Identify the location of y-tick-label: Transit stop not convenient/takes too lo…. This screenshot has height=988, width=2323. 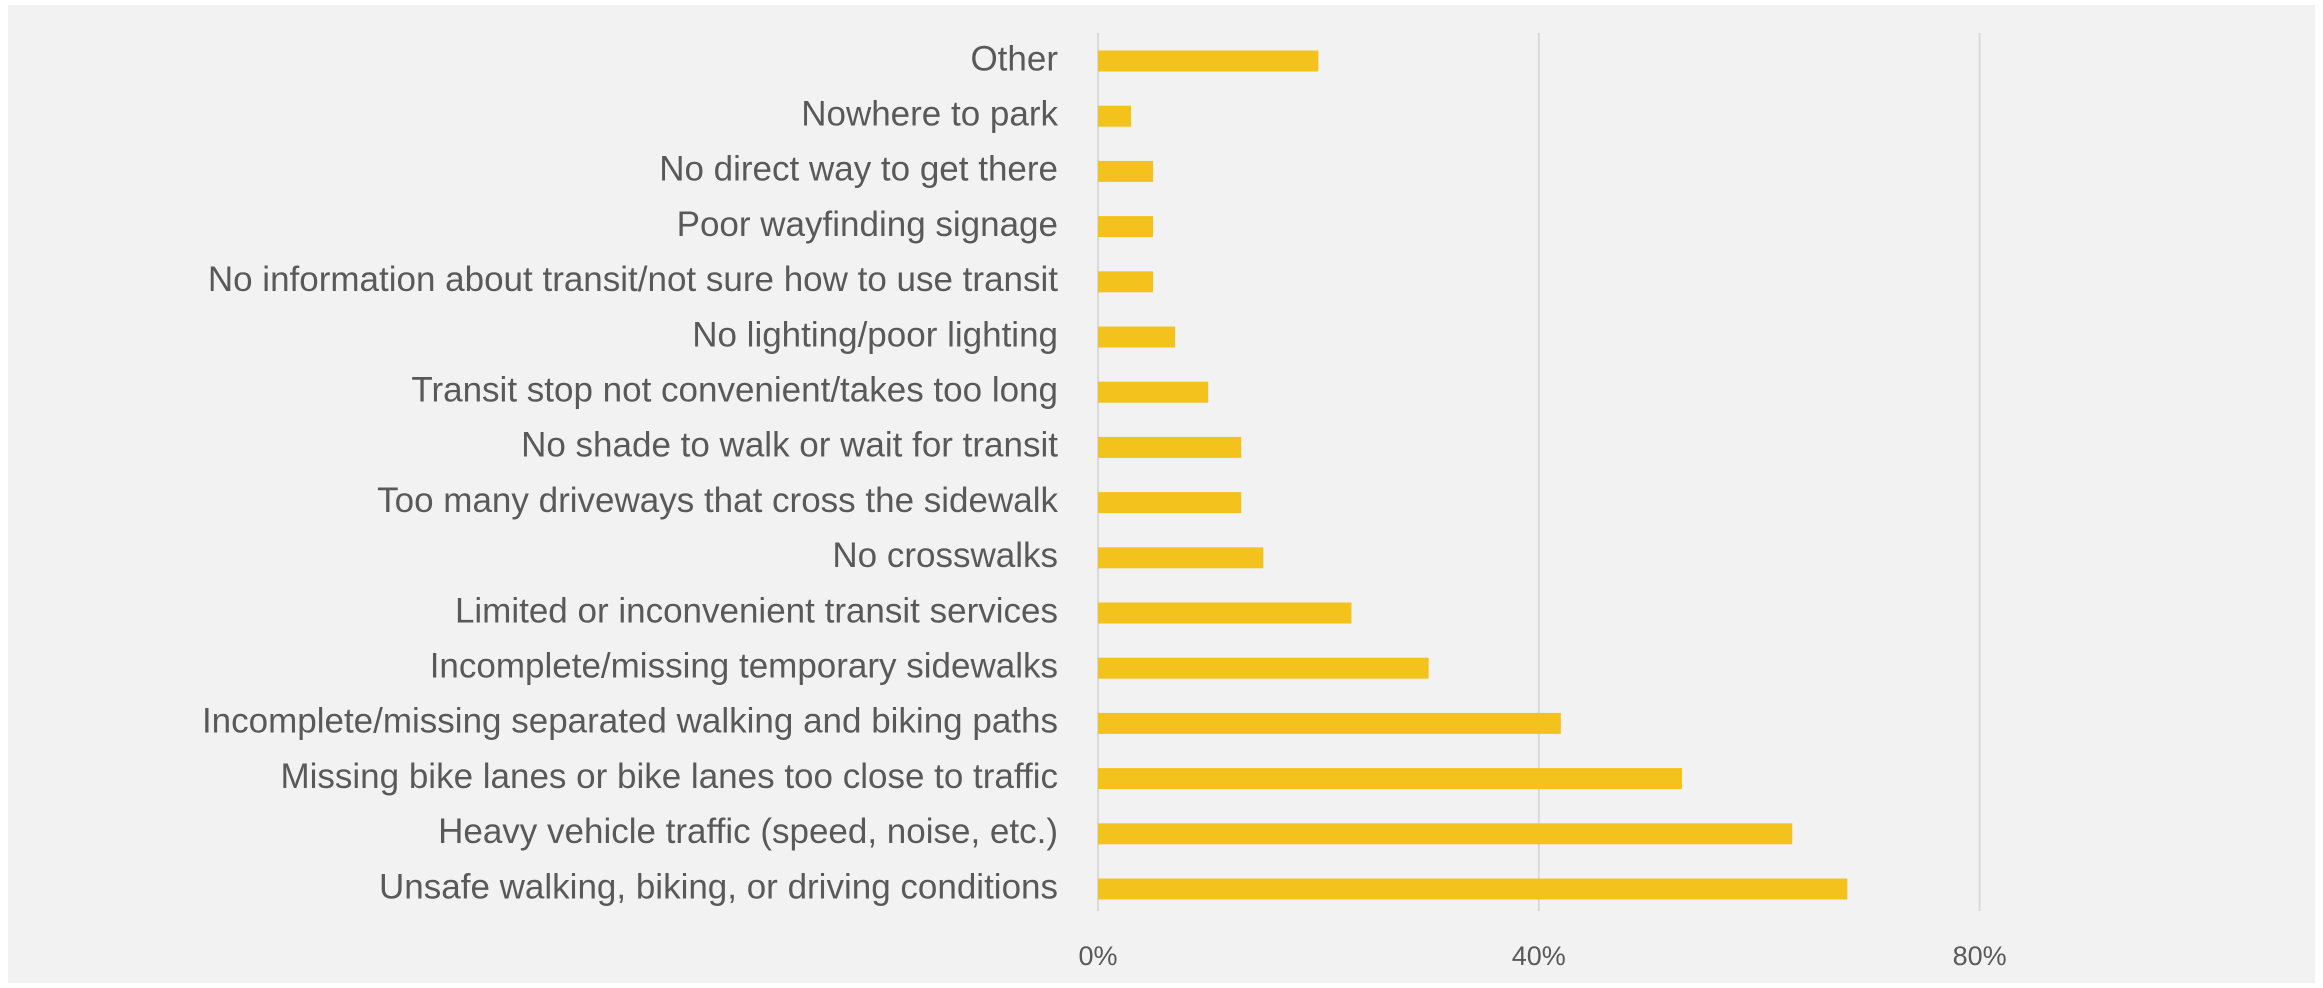
(734, 389).